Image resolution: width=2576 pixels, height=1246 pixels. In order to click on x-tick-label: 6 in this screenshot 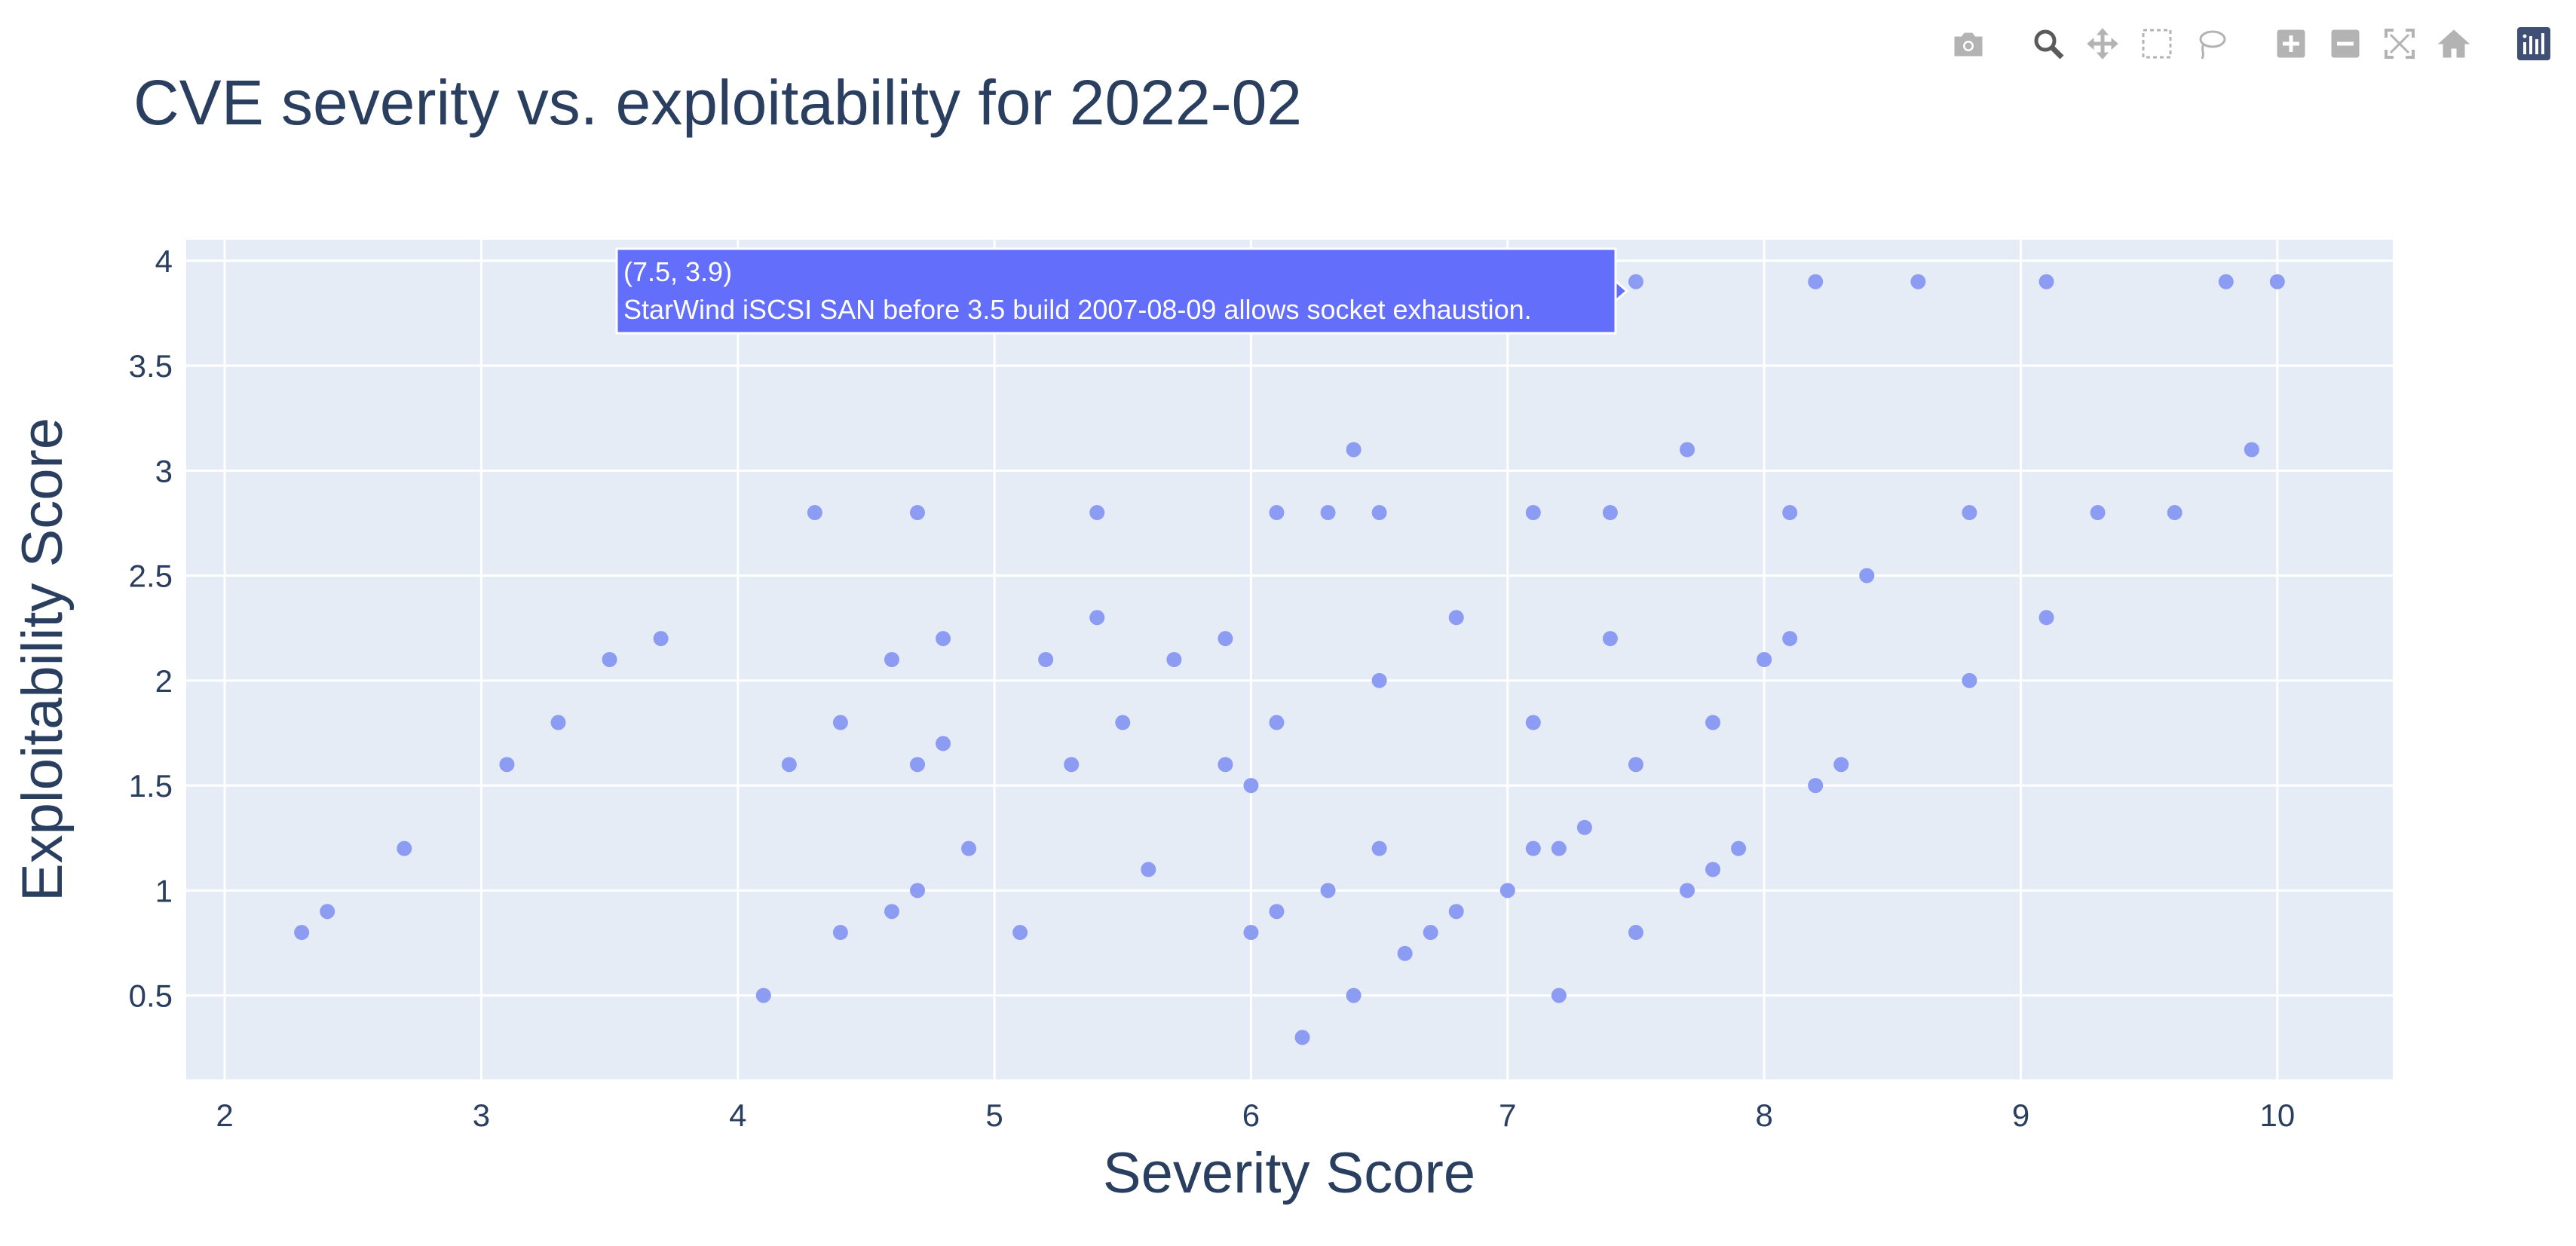, I will do `click(1251, 1115)`.